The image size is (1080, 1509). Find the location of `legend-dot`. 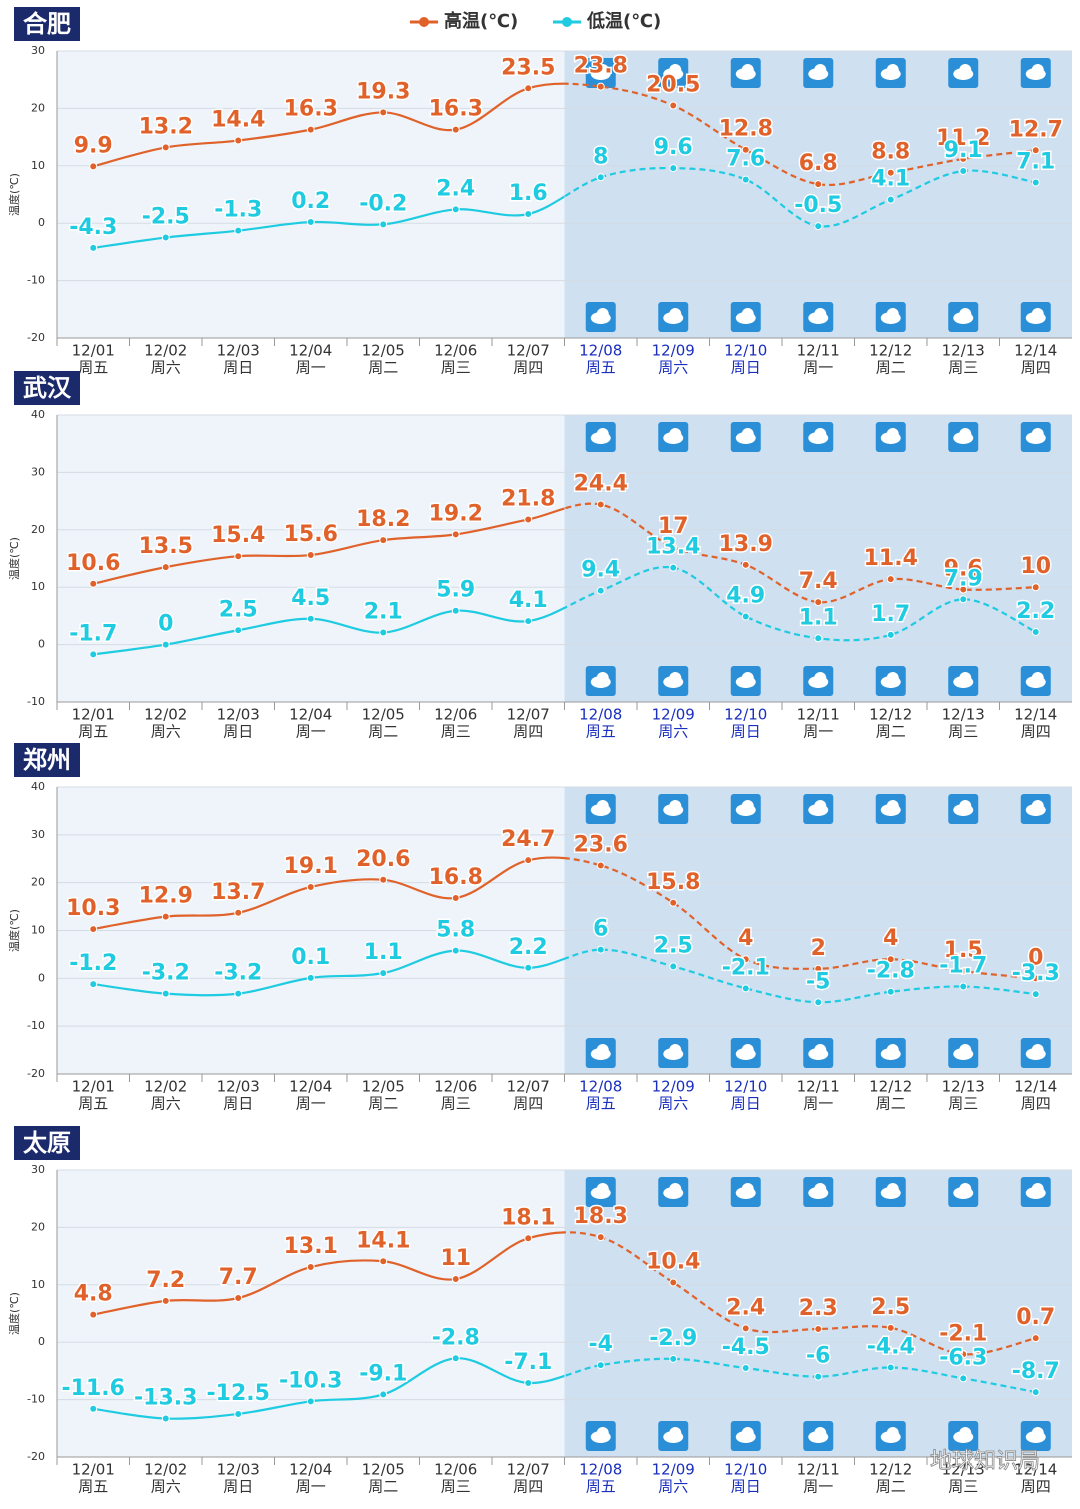

legend-dot is located at coordinates (567, 22).